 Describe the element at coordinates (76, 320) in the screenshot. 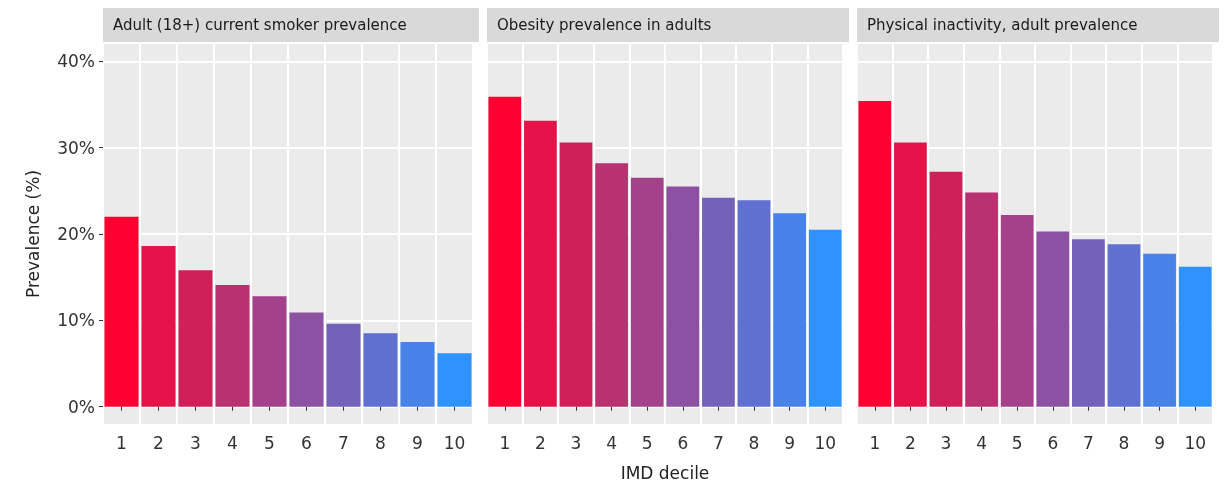

I see `y-tick-label: 10%` at that location.